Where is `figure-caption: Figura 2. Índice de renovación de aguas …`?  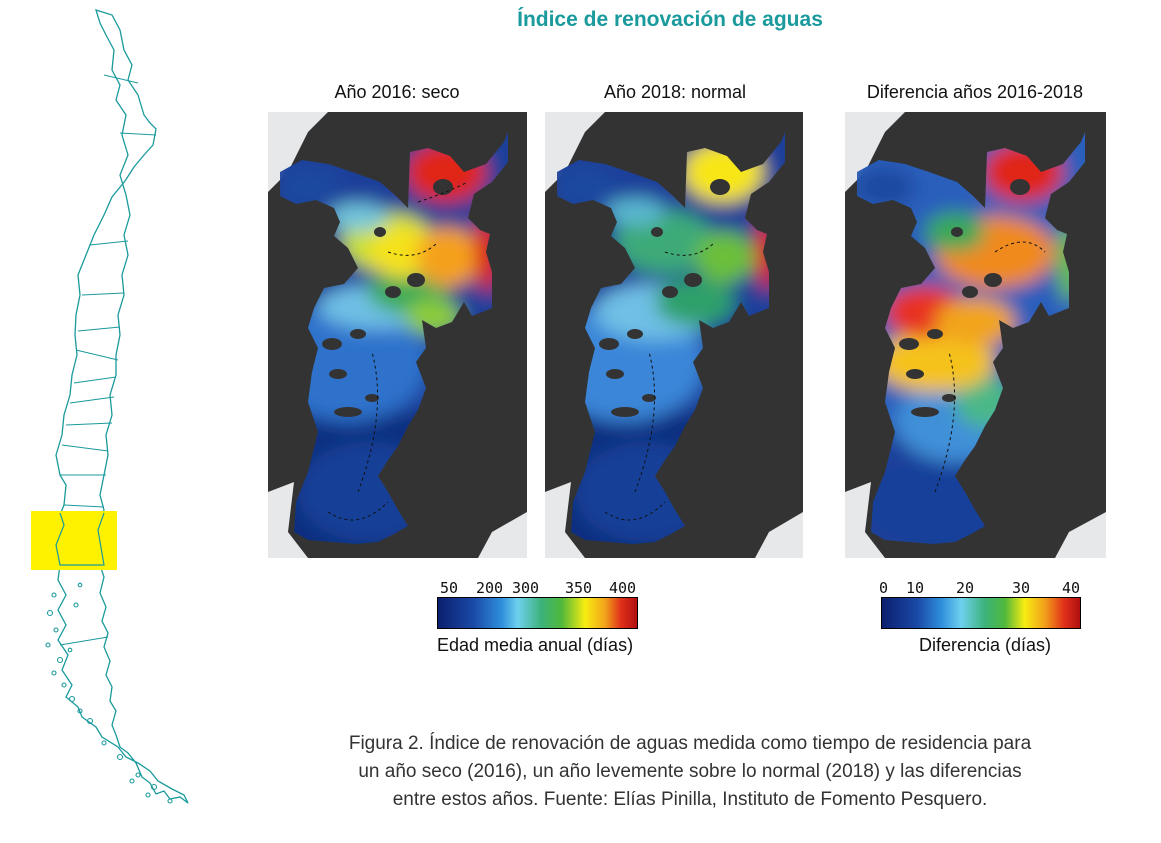
figure-caption: Figura 2. Índice de renovación de aguas … is located at coordinates (690, 772).